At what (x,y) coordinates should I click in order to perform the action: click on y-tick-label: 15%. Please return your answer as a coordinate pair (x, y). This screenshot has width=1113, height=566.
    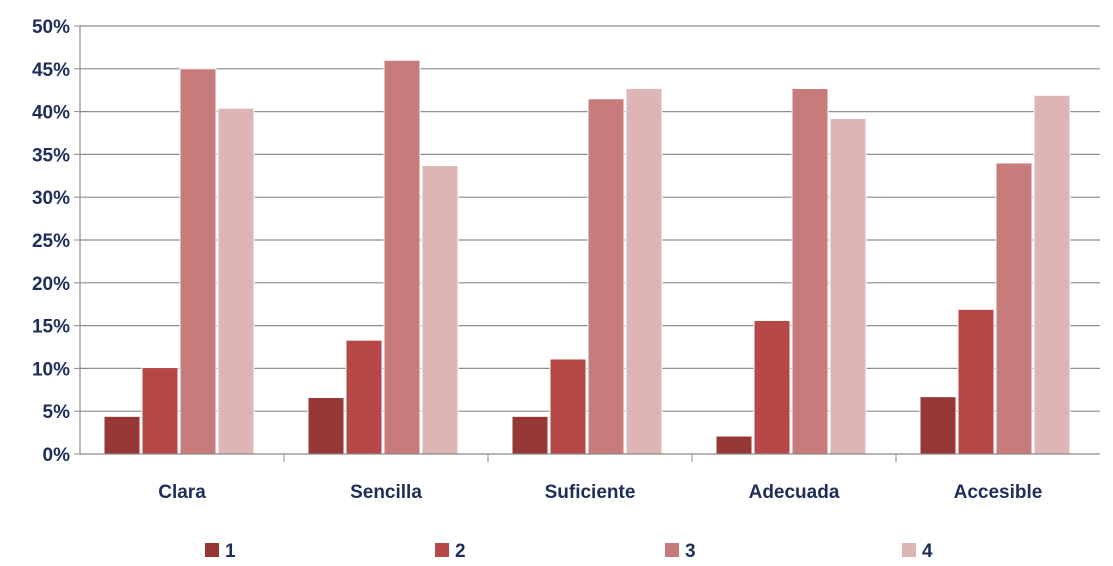
    Looking at the image, I should click on (51, 327).